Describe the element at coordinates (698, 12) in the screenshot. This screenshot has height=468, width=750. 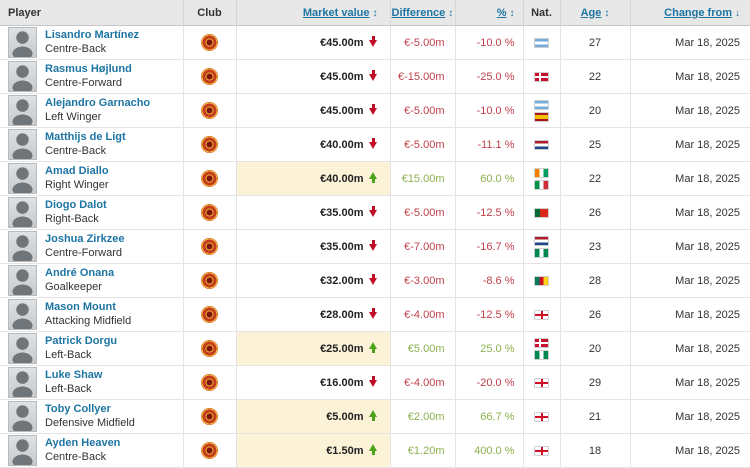
I see `header-change-from-link: Change from` at that location.